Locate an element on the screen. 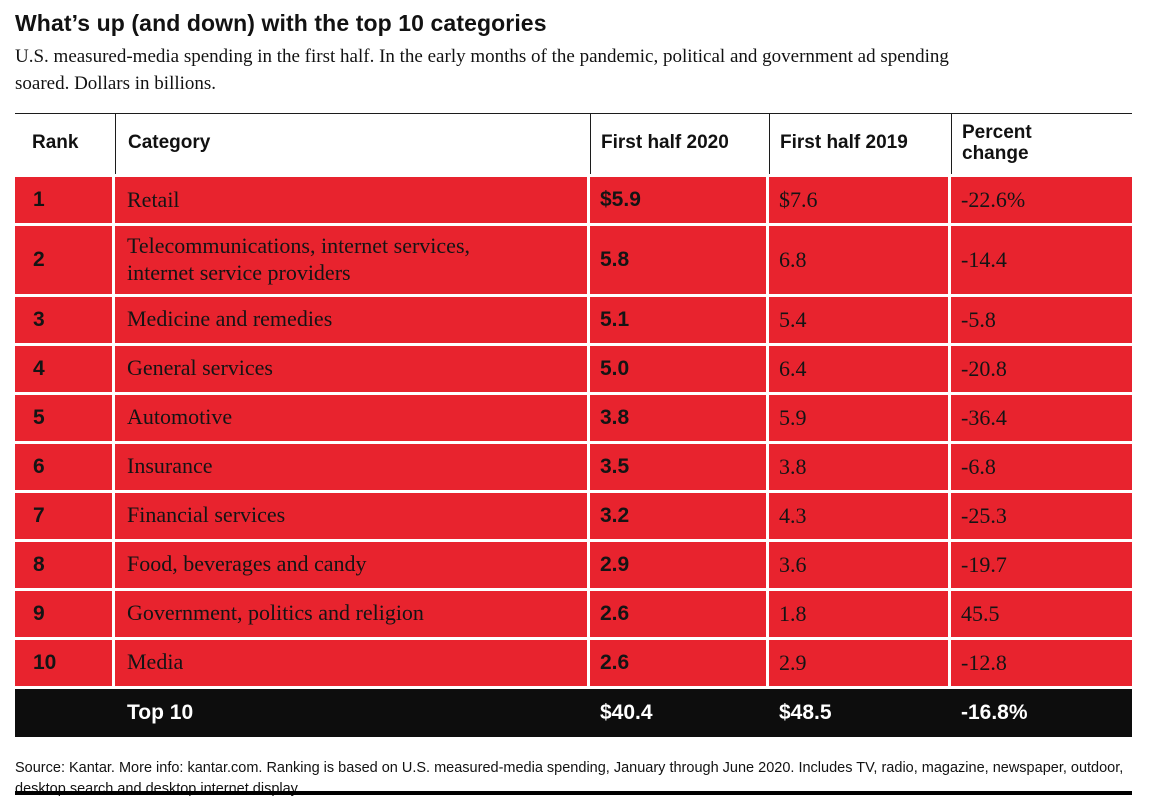 The width and height of the screenshot is (1157, 800). rank-cell: 1 is located at coordinates (63, 199).